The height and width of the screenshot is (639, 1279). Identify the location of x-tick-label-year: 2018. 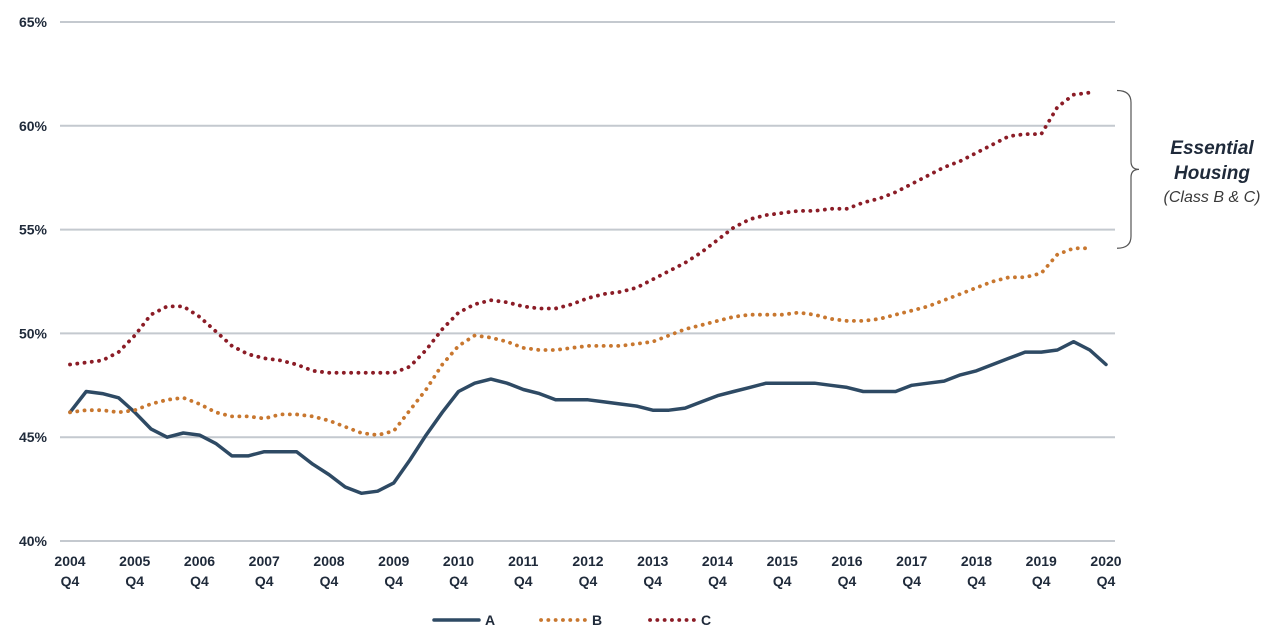
(976, 561).